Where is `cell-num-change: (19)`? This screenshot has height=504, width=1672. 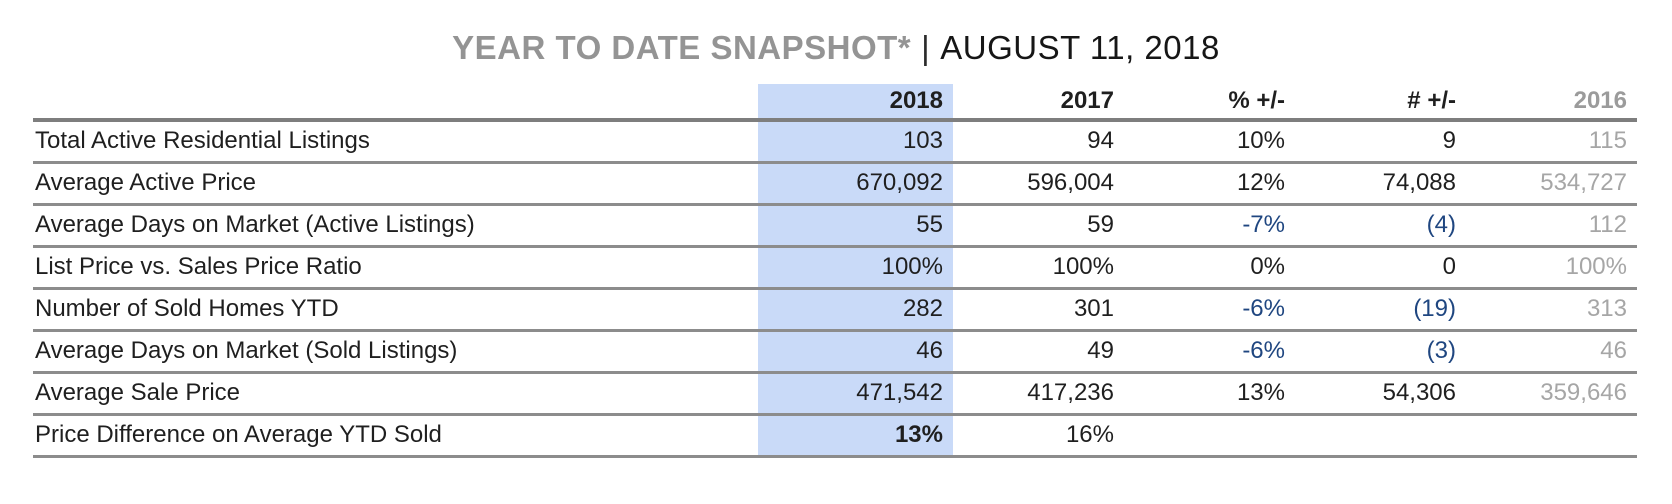
cell-num-change: (19) is located at coordinates (1434, 308).